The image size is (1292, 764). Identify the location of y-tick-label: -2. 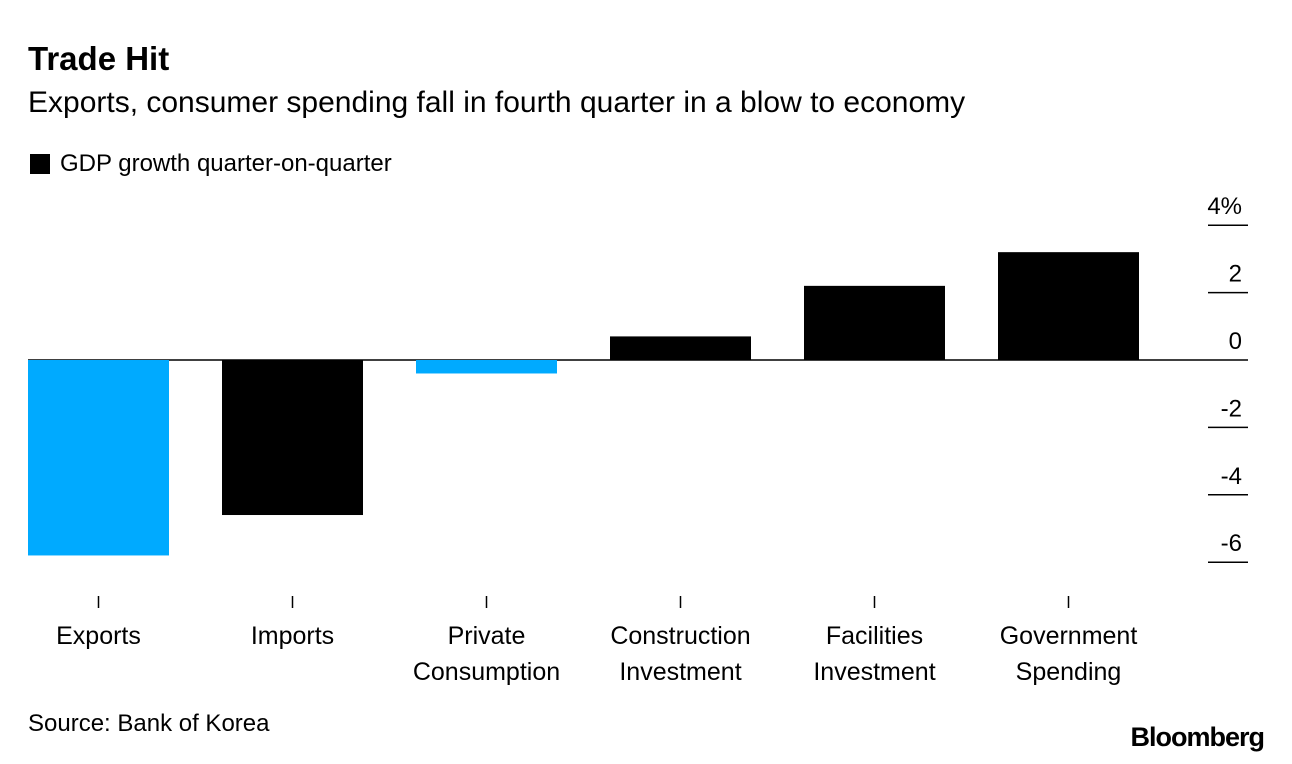
(1231, 408).